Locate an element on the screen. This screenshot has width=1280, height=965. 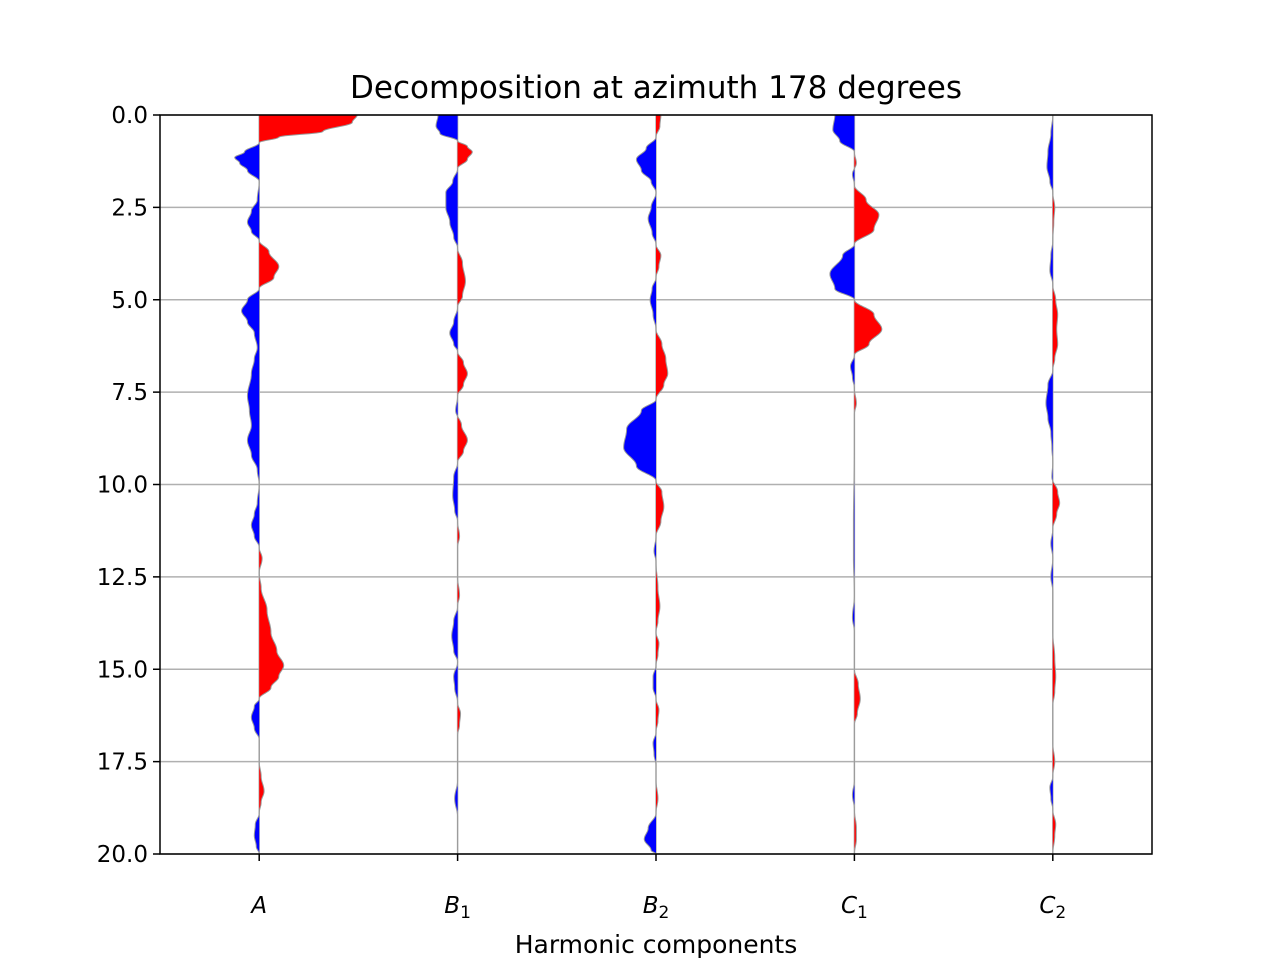
y-tick-label: 5.0 is located at coordinates (129, 301).